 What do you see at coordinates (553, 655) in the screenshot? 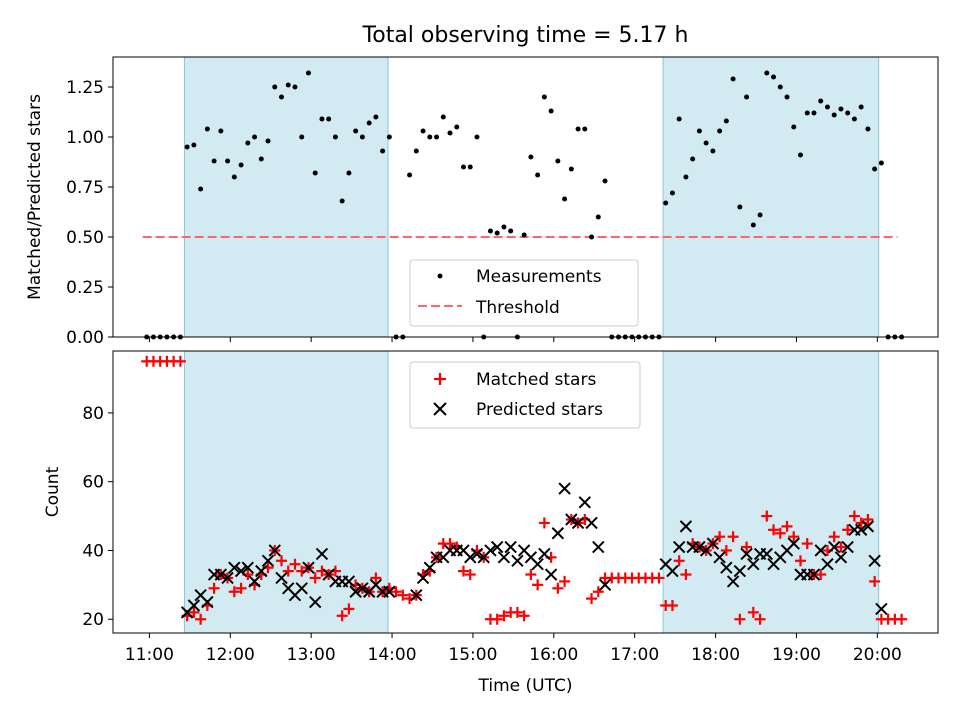
I see `x-tick-label: 16:00` at bounding box center [553, 655].